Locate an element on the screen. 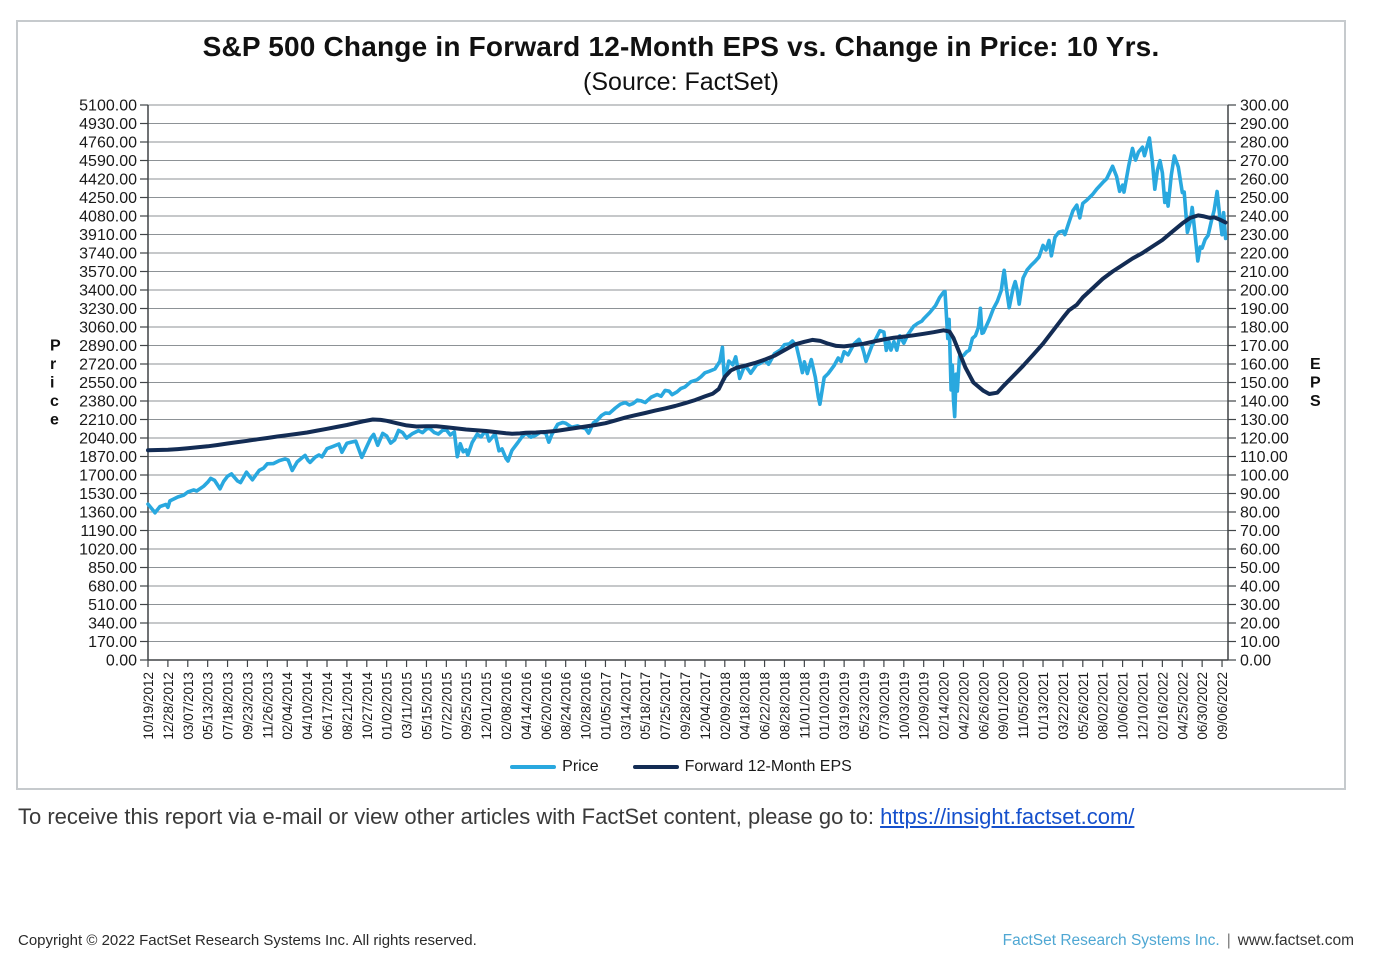 This screenshot has width=1376, height=980. x-tick-label: 03/07/2013 is located at coordinates (188, 706).